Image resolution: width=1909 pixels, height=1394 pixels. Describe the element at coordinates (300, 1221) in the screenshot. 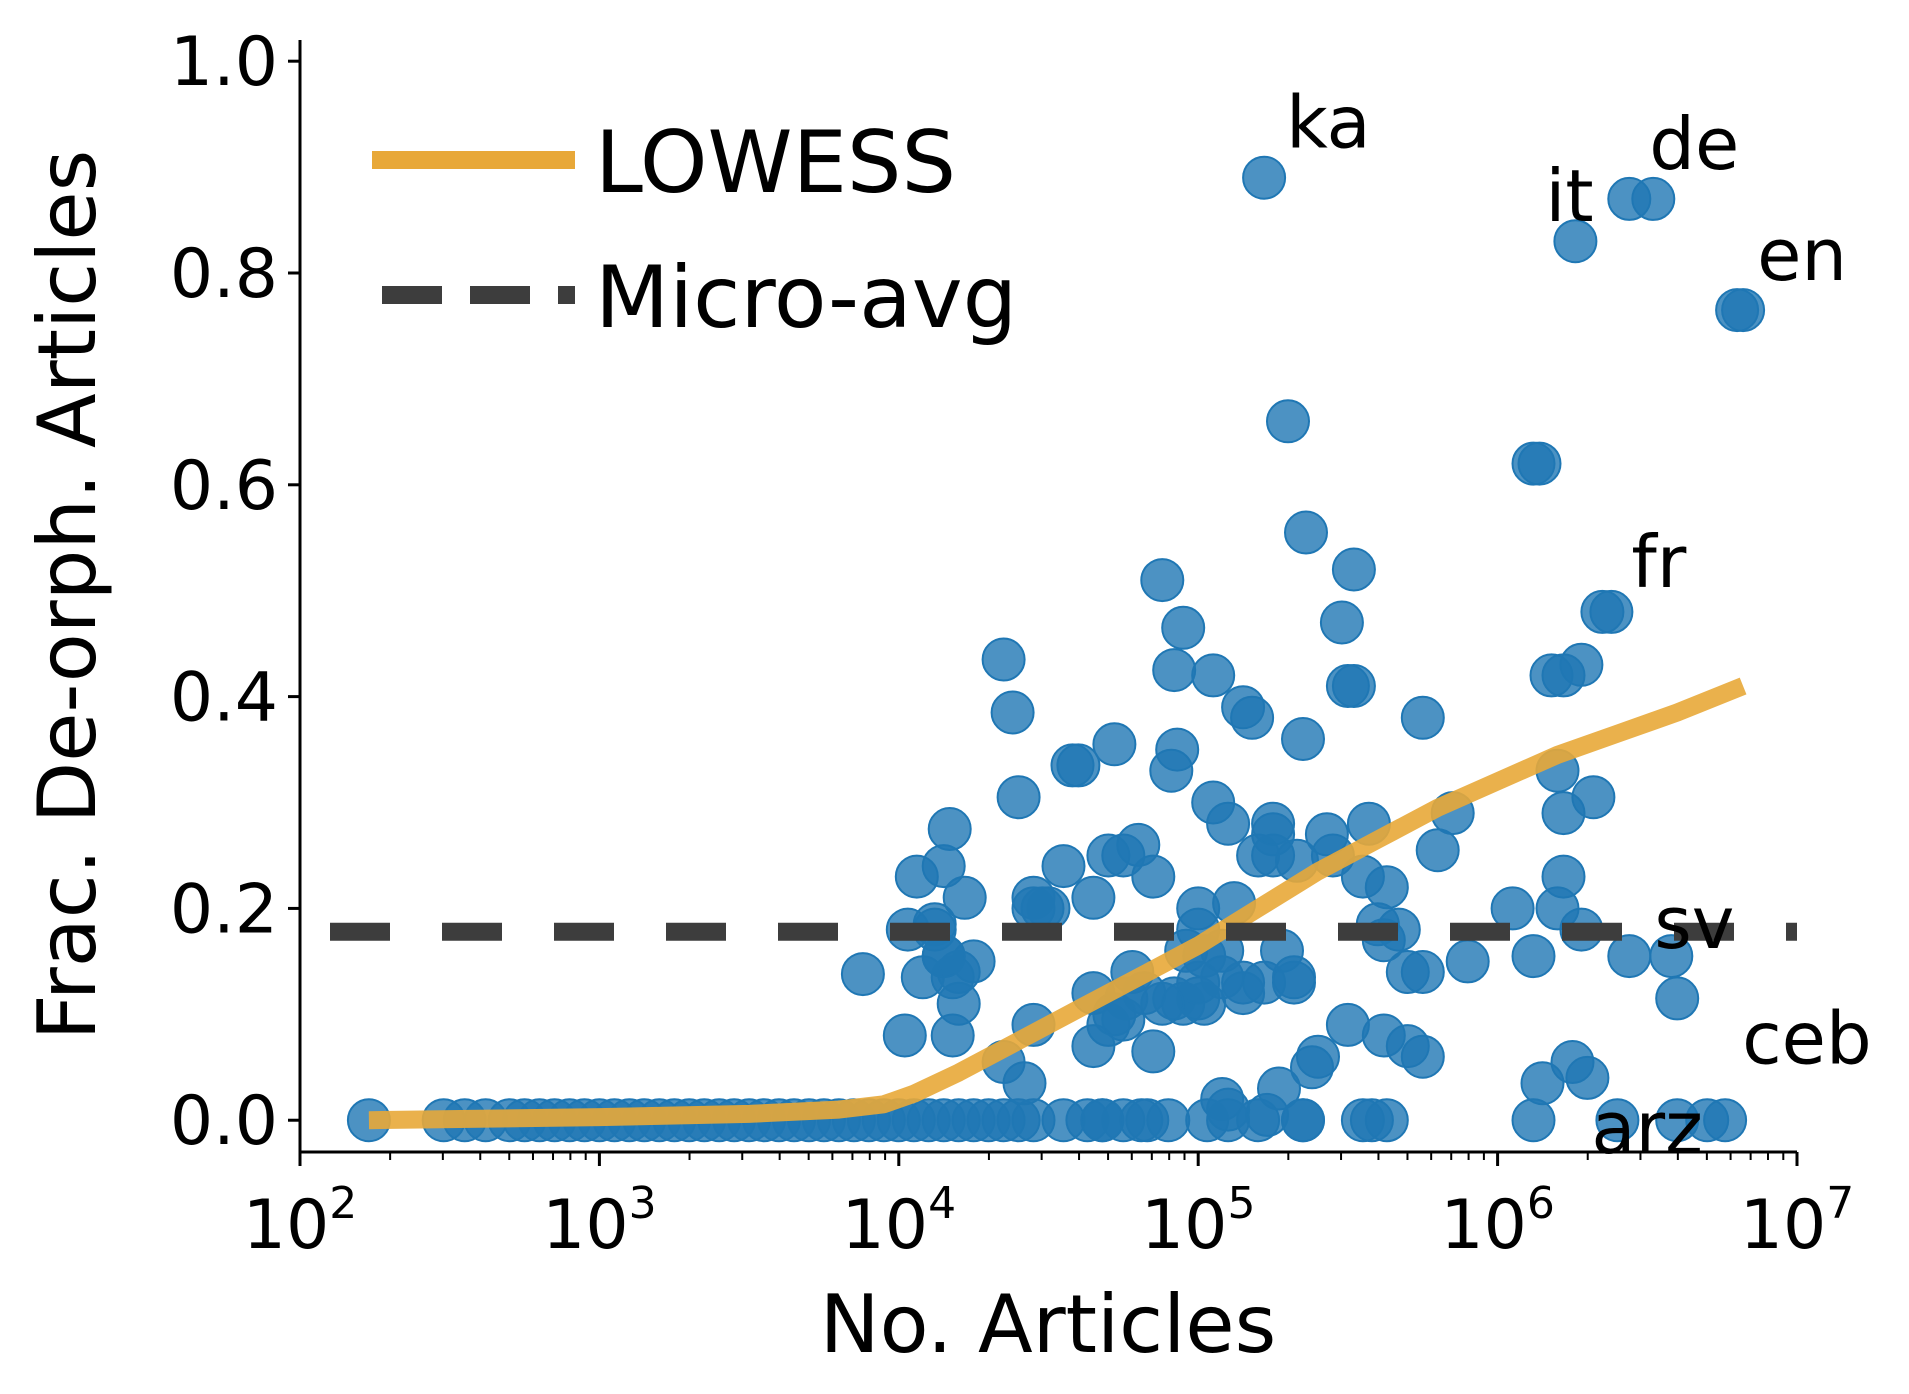

I see `x-tick-label: 10²` at that location.